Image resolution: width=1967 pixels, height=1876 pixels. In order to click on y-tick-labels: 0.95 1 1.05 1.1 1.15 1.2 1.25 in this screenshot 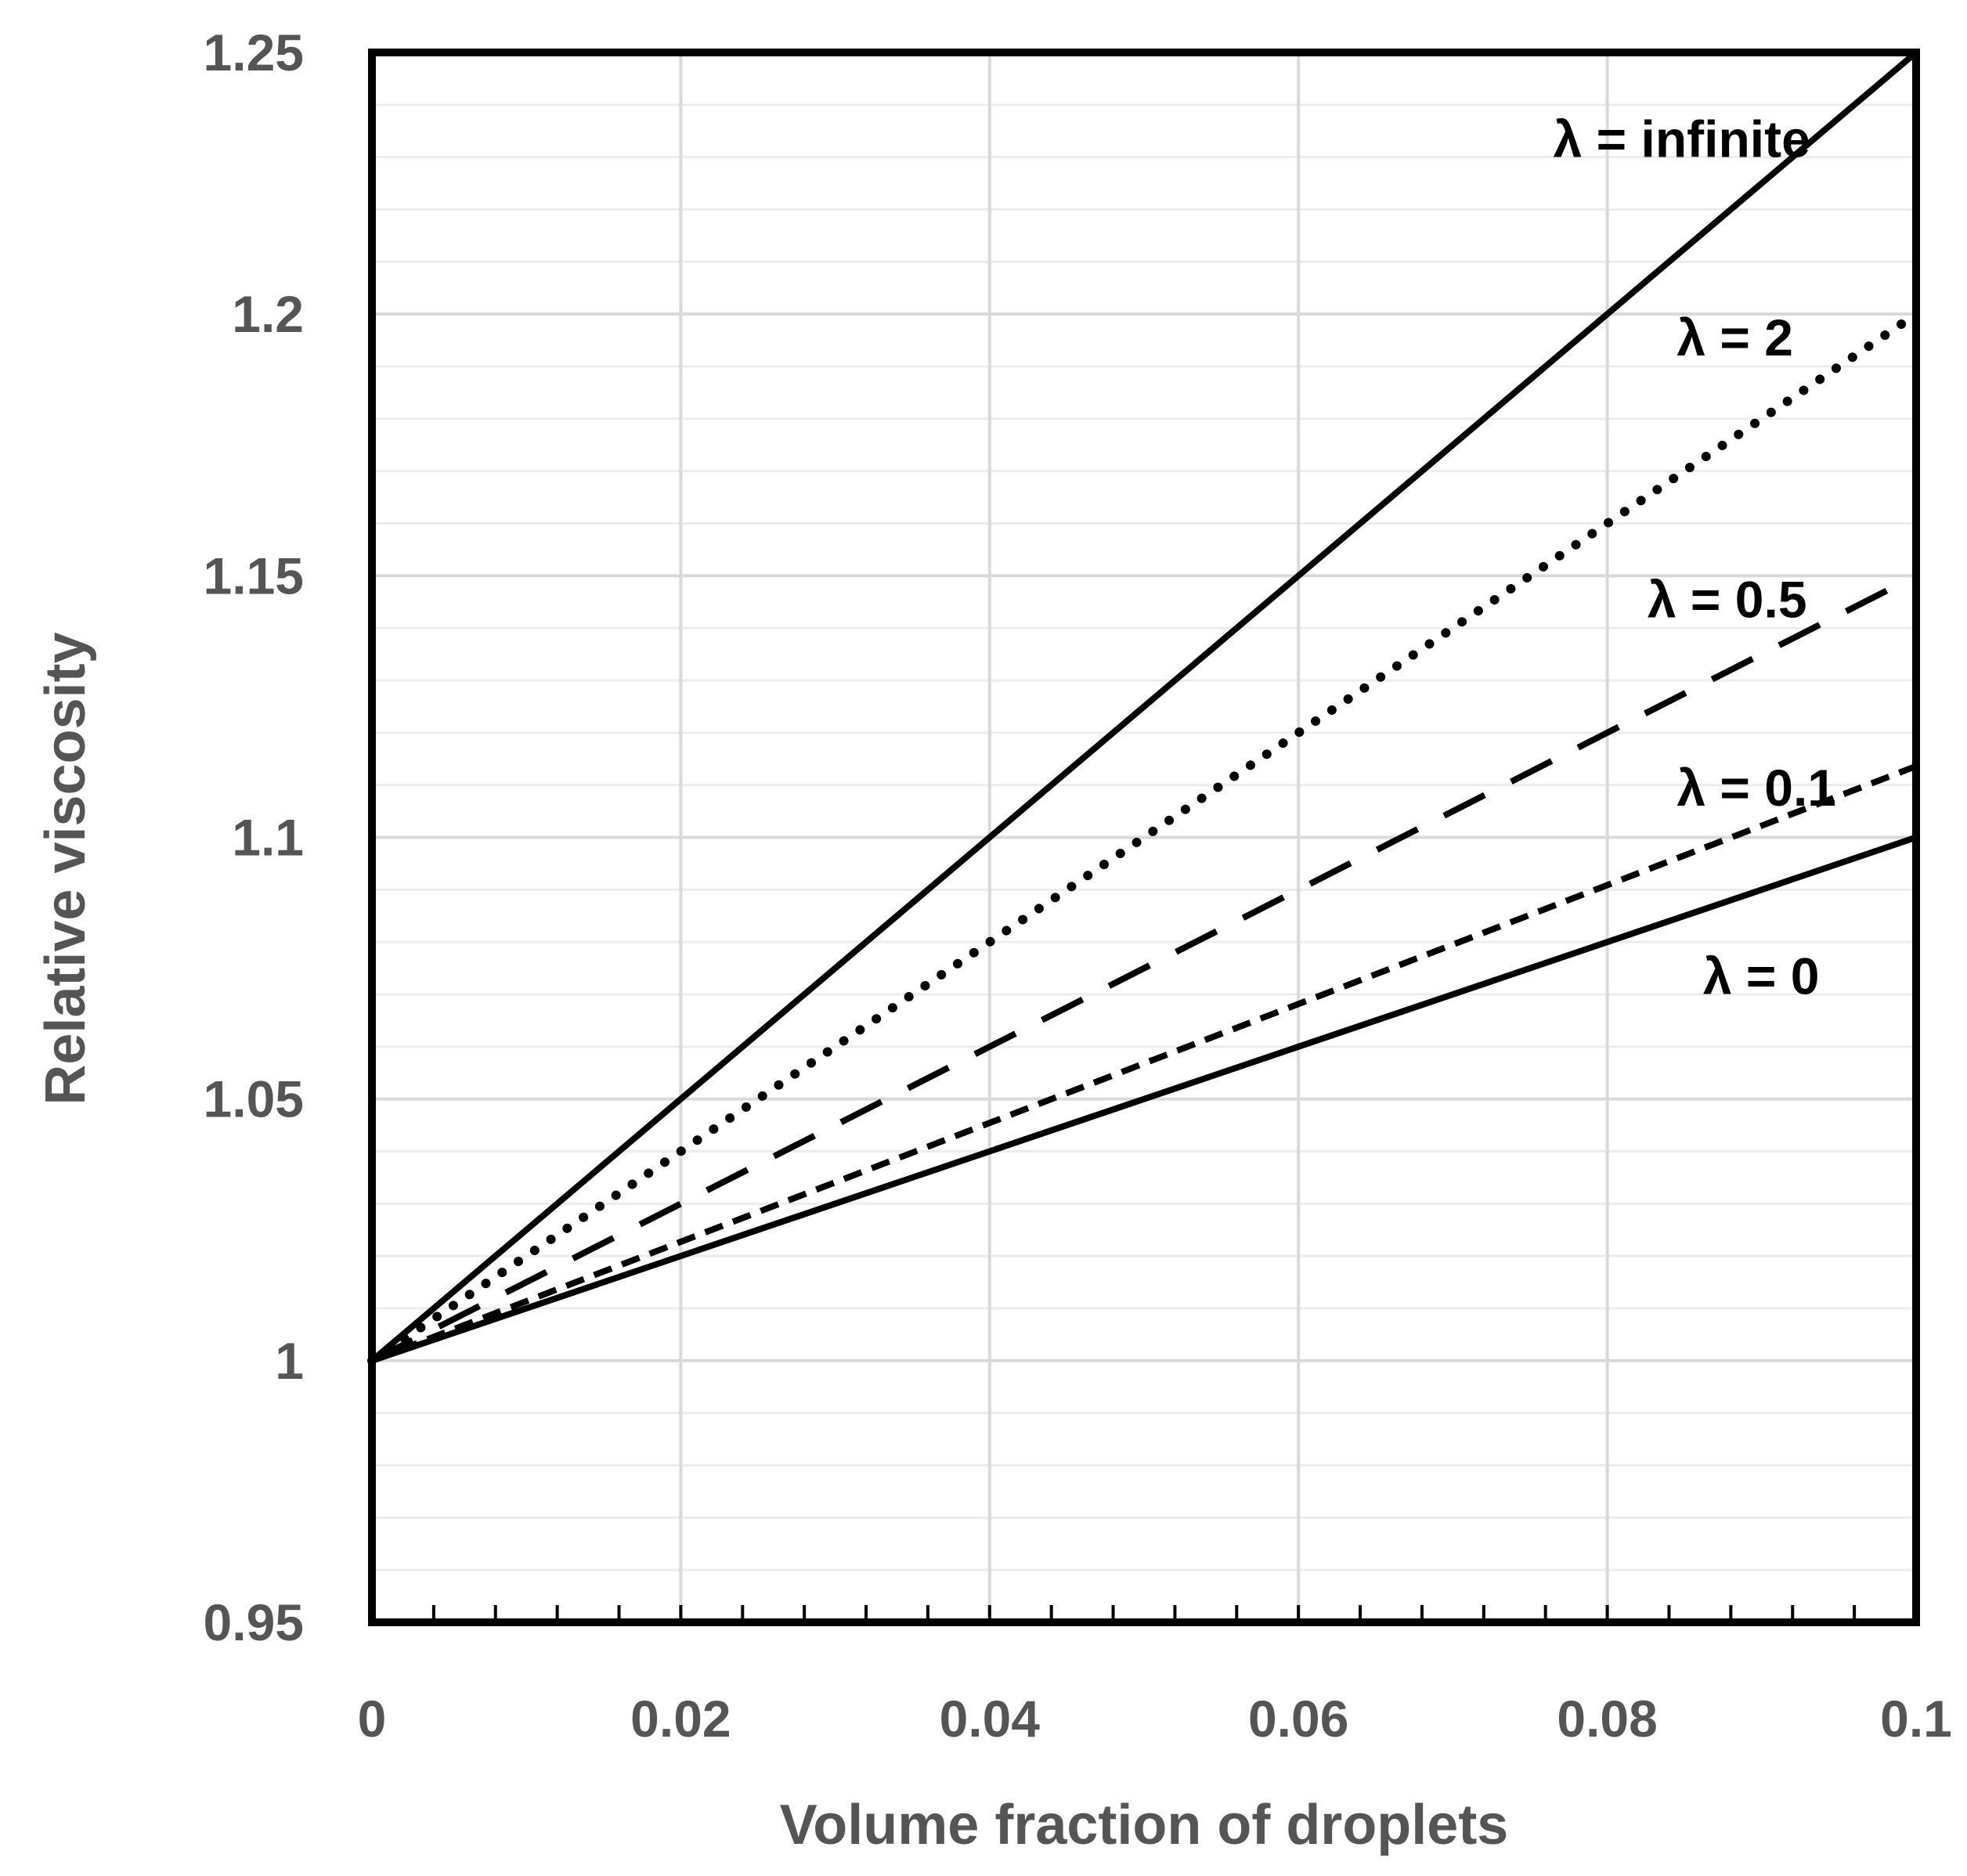, I will do `click(254, 837)`.